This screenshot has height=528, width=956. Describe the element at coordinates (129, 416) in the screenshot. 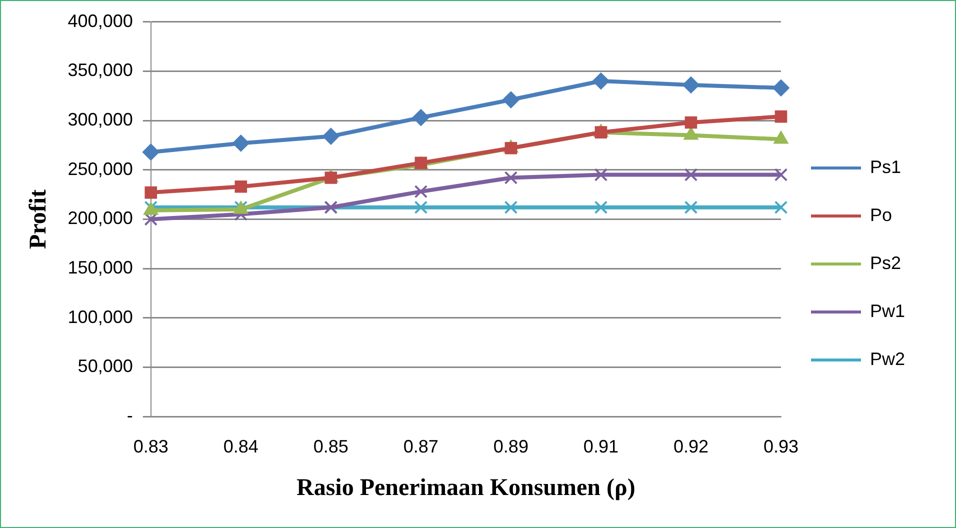

I see `y-tick-label: -` at that location.